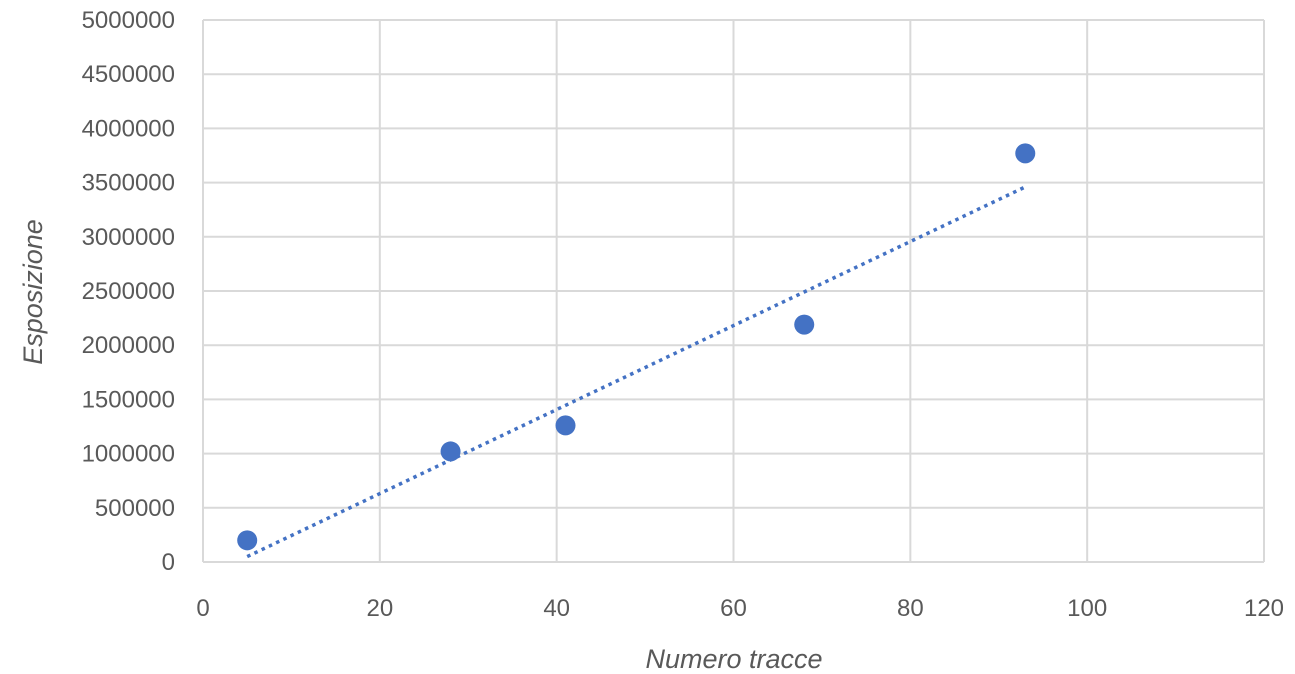  Describe the element at coordinates (1264, 608) in the screenshot. I see `x-tick-label: 120` at that location.